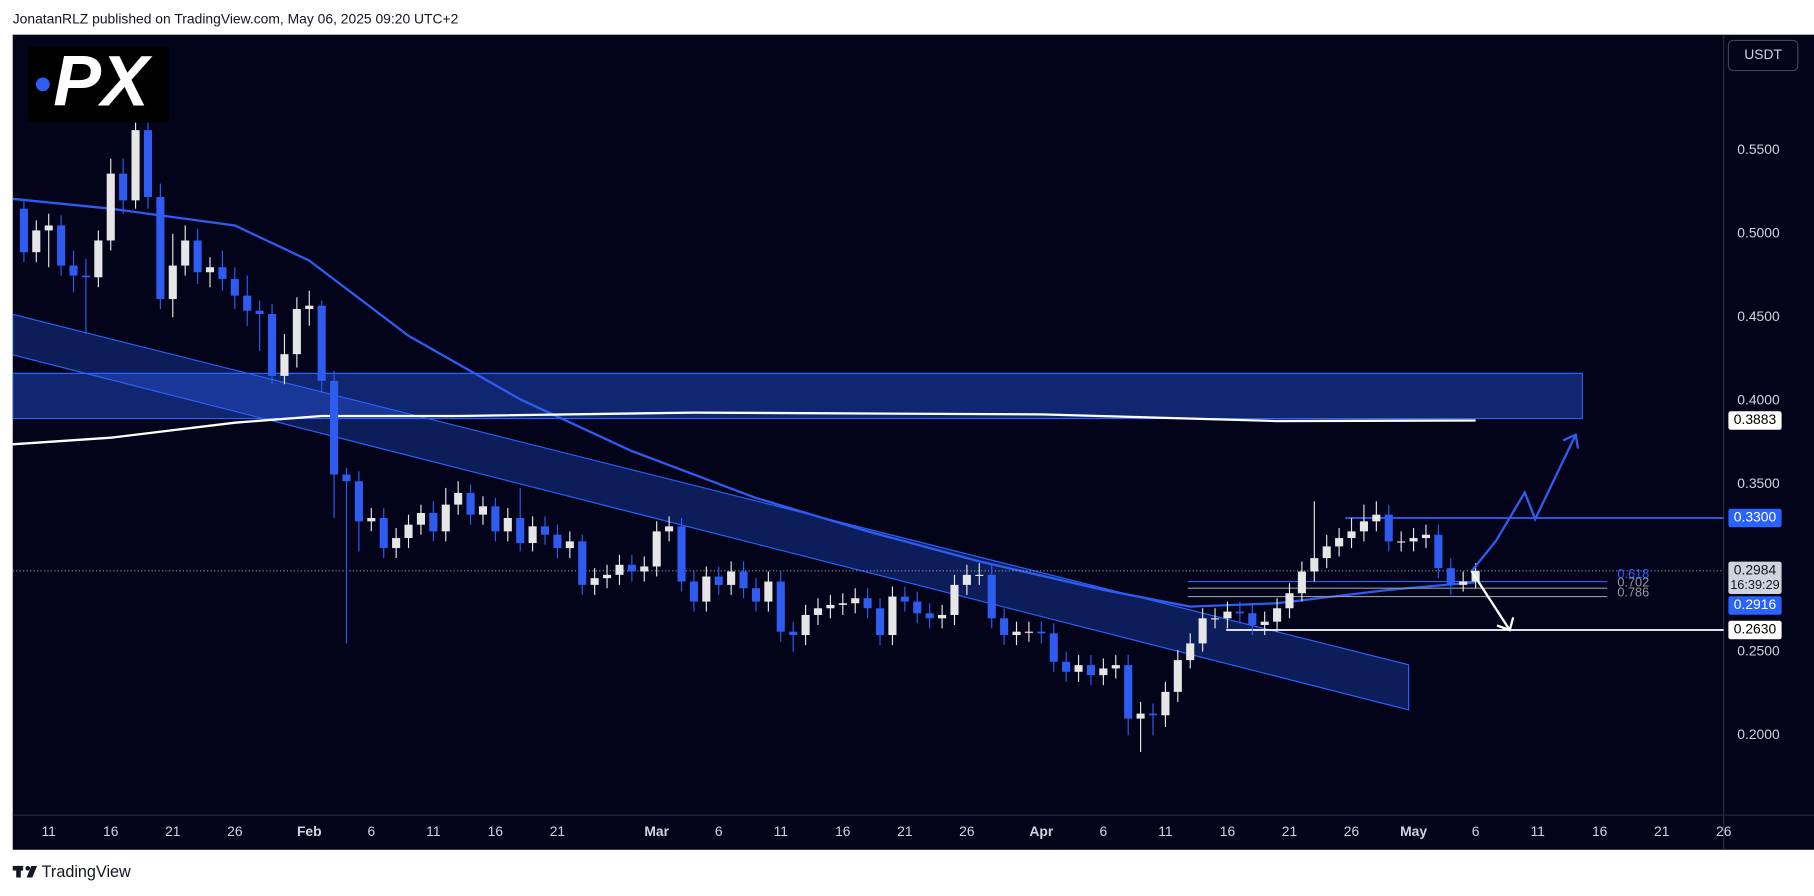 The width and height of the screenshot is (1814, 896). I want to click on currency-label: USDT, so click(1763, 54).